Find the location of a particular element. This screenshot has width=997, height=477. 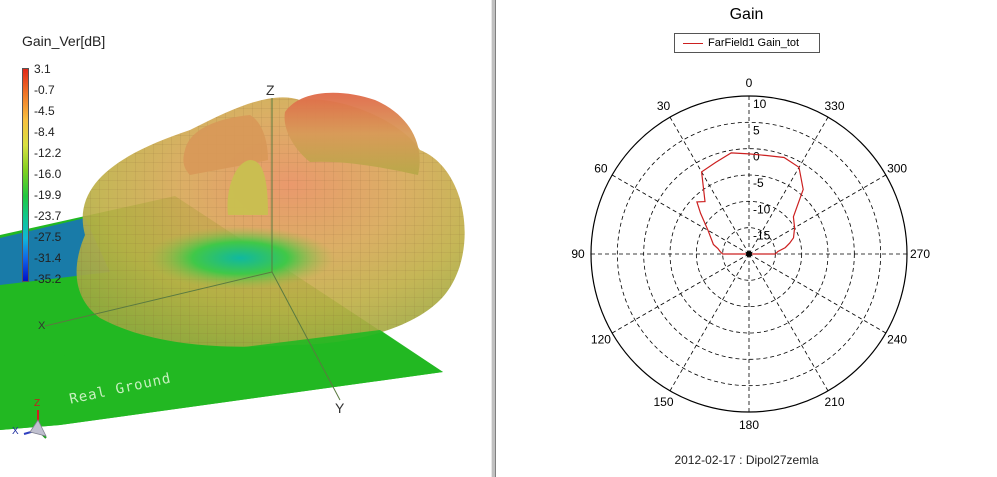

axis-x-label: X is located at coordinates (42, 326).